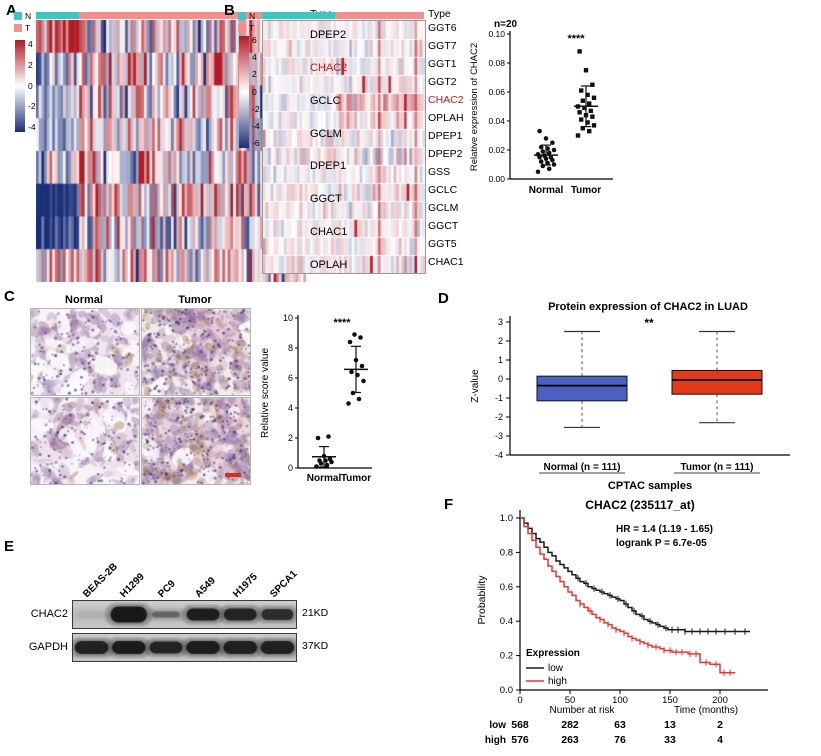  Describe the element at coordinates (254, 40) in the screenshot. I see `colorbar-tick: 6` at that location.